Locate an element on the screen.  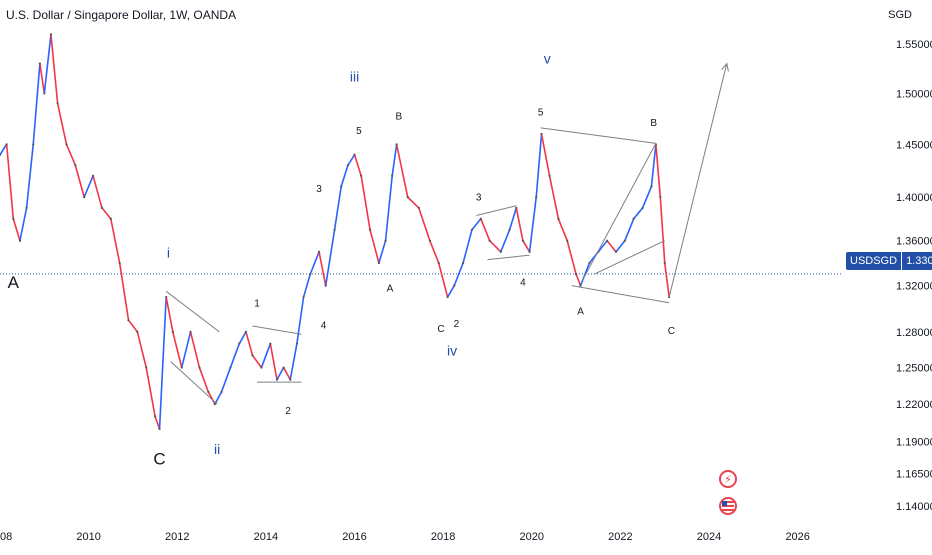
y-tick-label: 1.40000 is located at coordinates (914, 198).